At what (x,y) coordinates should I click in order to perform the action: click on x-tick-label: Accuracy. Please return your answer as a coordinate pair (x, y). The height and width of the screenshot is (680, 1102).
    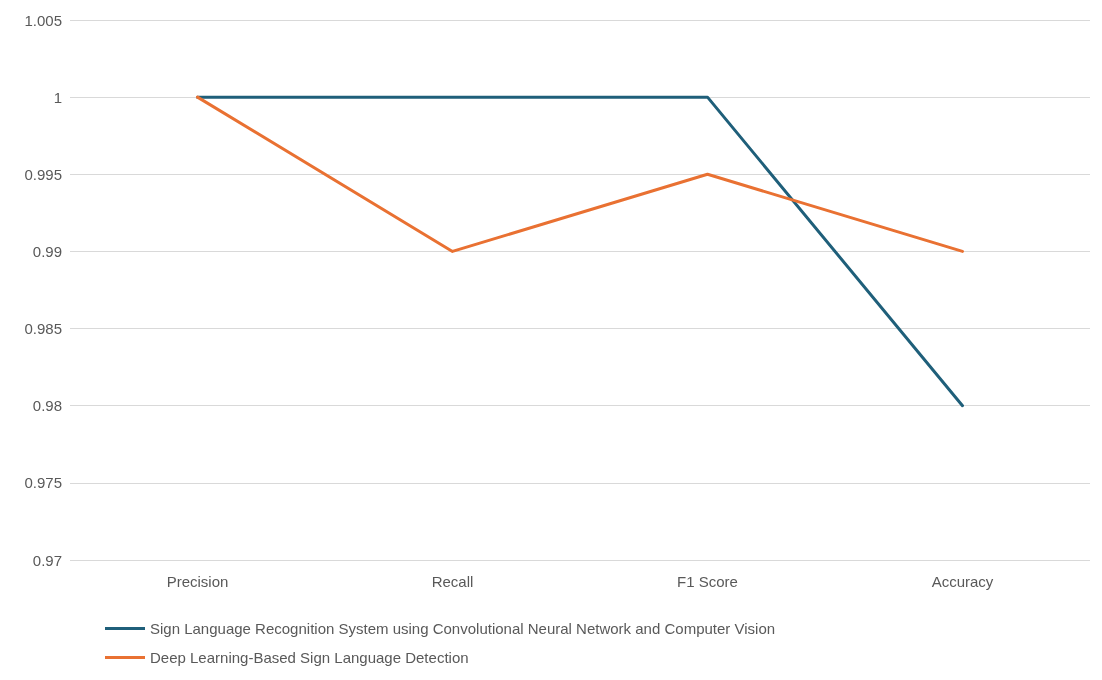
    Looking at the image, I should click on (962, 581).